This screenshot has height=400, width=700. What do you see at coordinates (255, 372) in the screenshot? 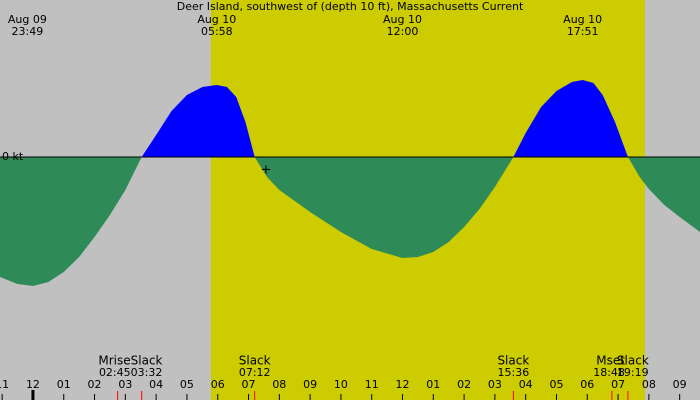
I see `event-time: 07:12` at bounding box center [255, 372].